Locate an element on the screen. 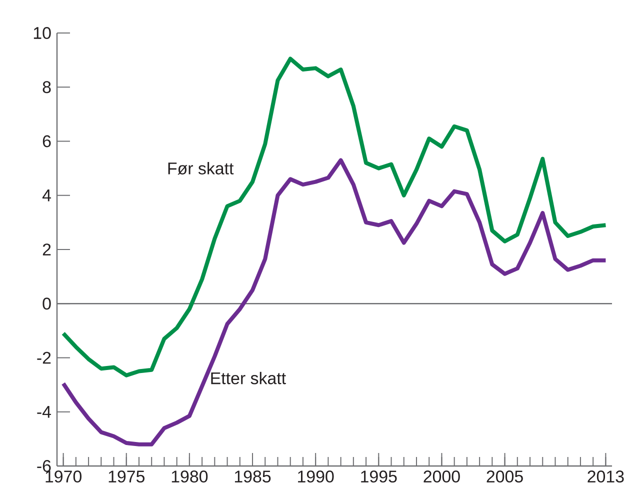 This screenshot has width=640, height=501. x-tick-label: 1995 is located at coordinates (379, 476).